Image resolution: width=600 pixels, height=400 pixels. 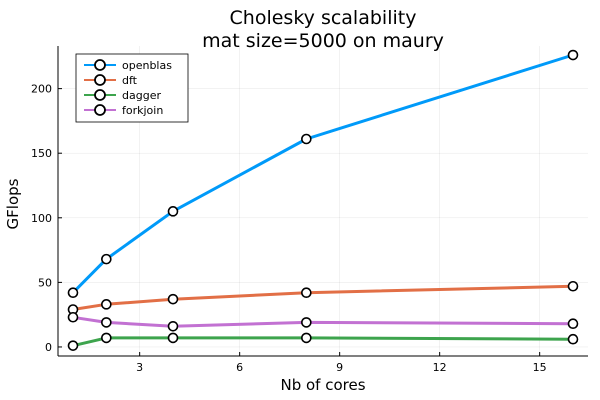 What do you see at coordinates (323, 297) in the screenshot?
I see `series-line-dft` at bounding box center [323, 297].